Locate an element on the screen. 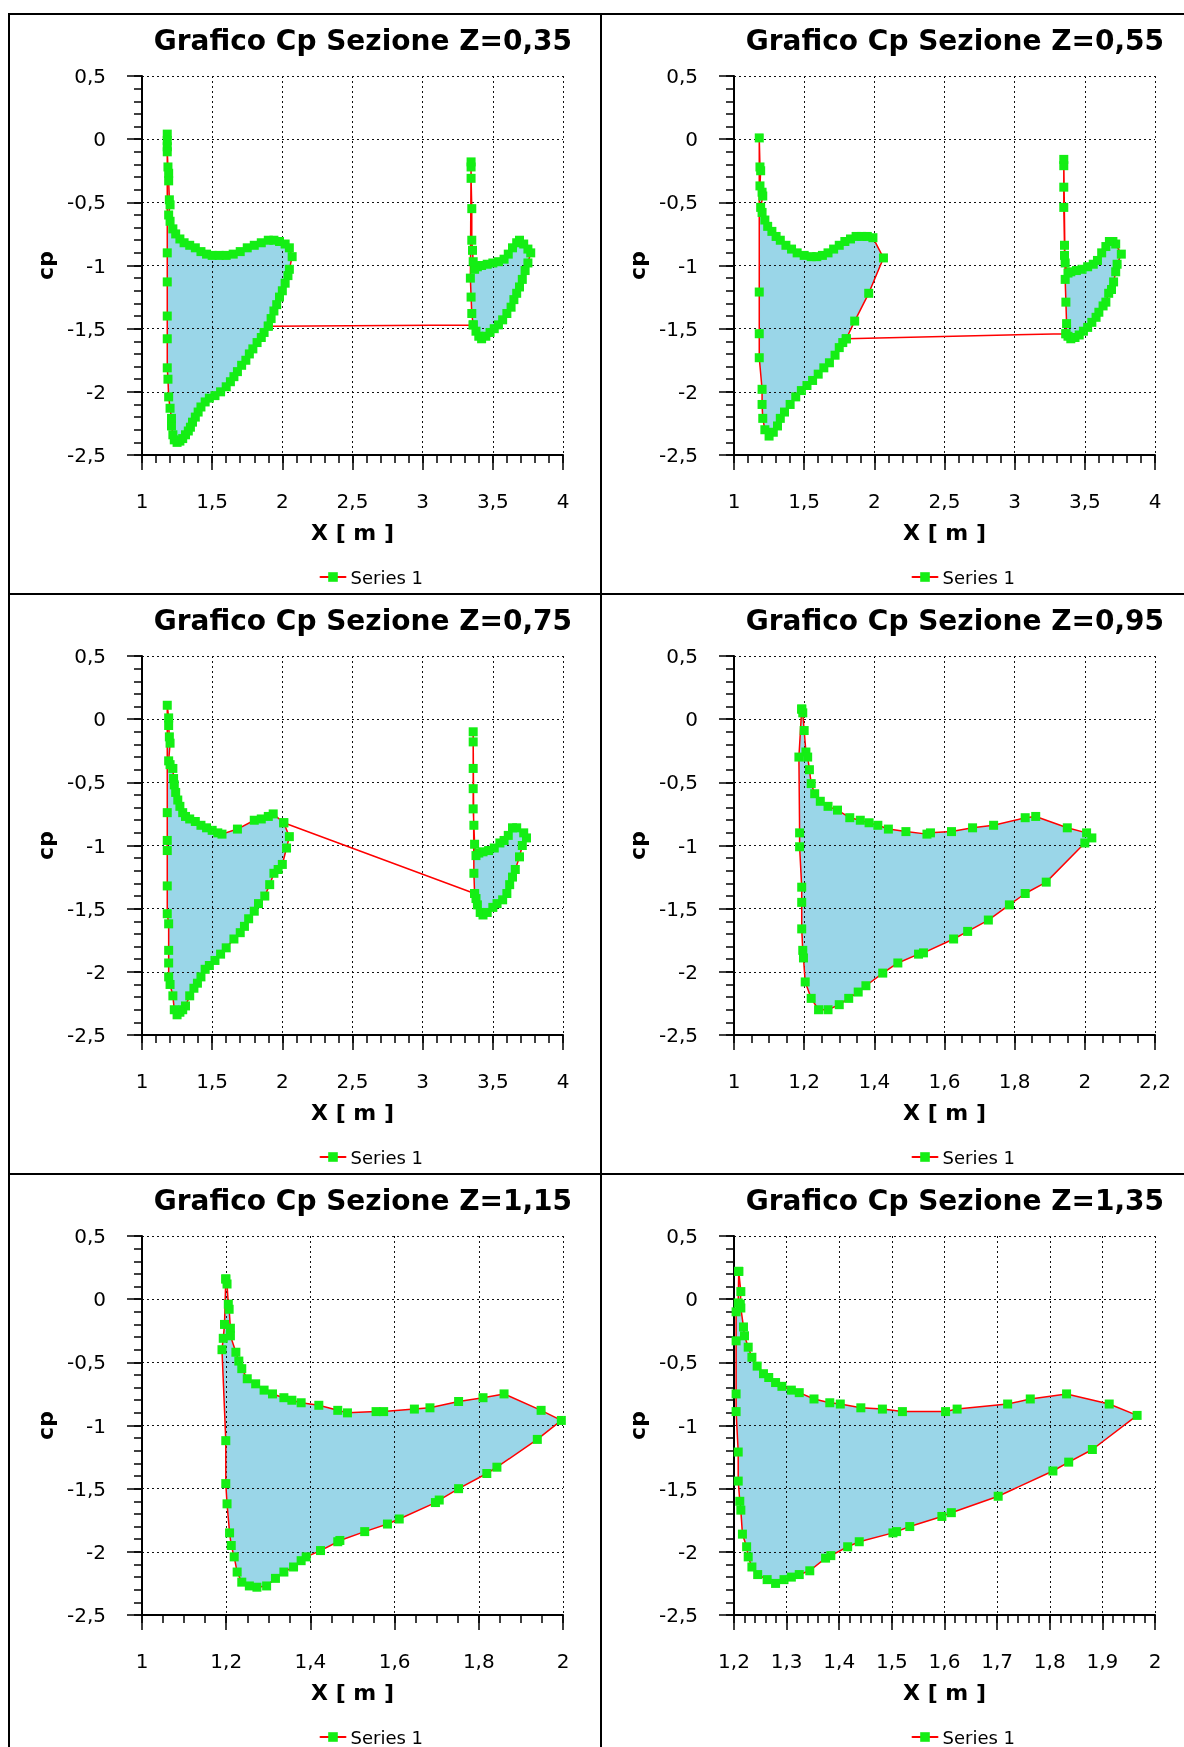 This screenshot has width=1184, height=1747. x-tick-label: 1,3 is located at coordinates (786, 1661).